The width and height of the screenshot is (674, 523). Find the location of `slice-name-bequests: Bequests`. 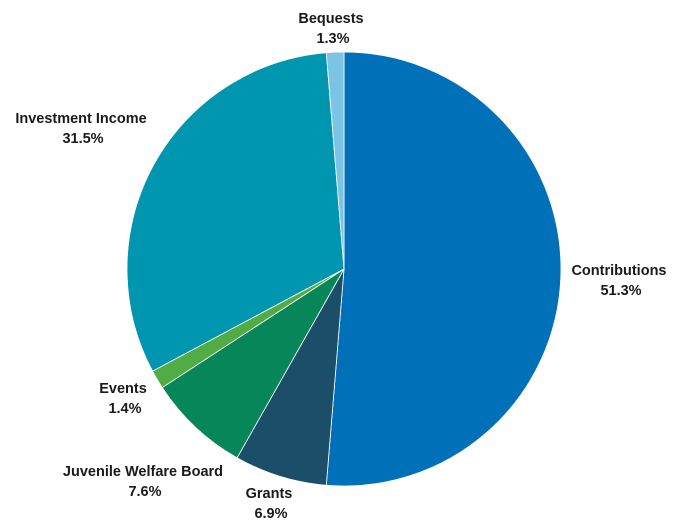

slice-name-bequests: Bequests is located at coordinates (330, 19).